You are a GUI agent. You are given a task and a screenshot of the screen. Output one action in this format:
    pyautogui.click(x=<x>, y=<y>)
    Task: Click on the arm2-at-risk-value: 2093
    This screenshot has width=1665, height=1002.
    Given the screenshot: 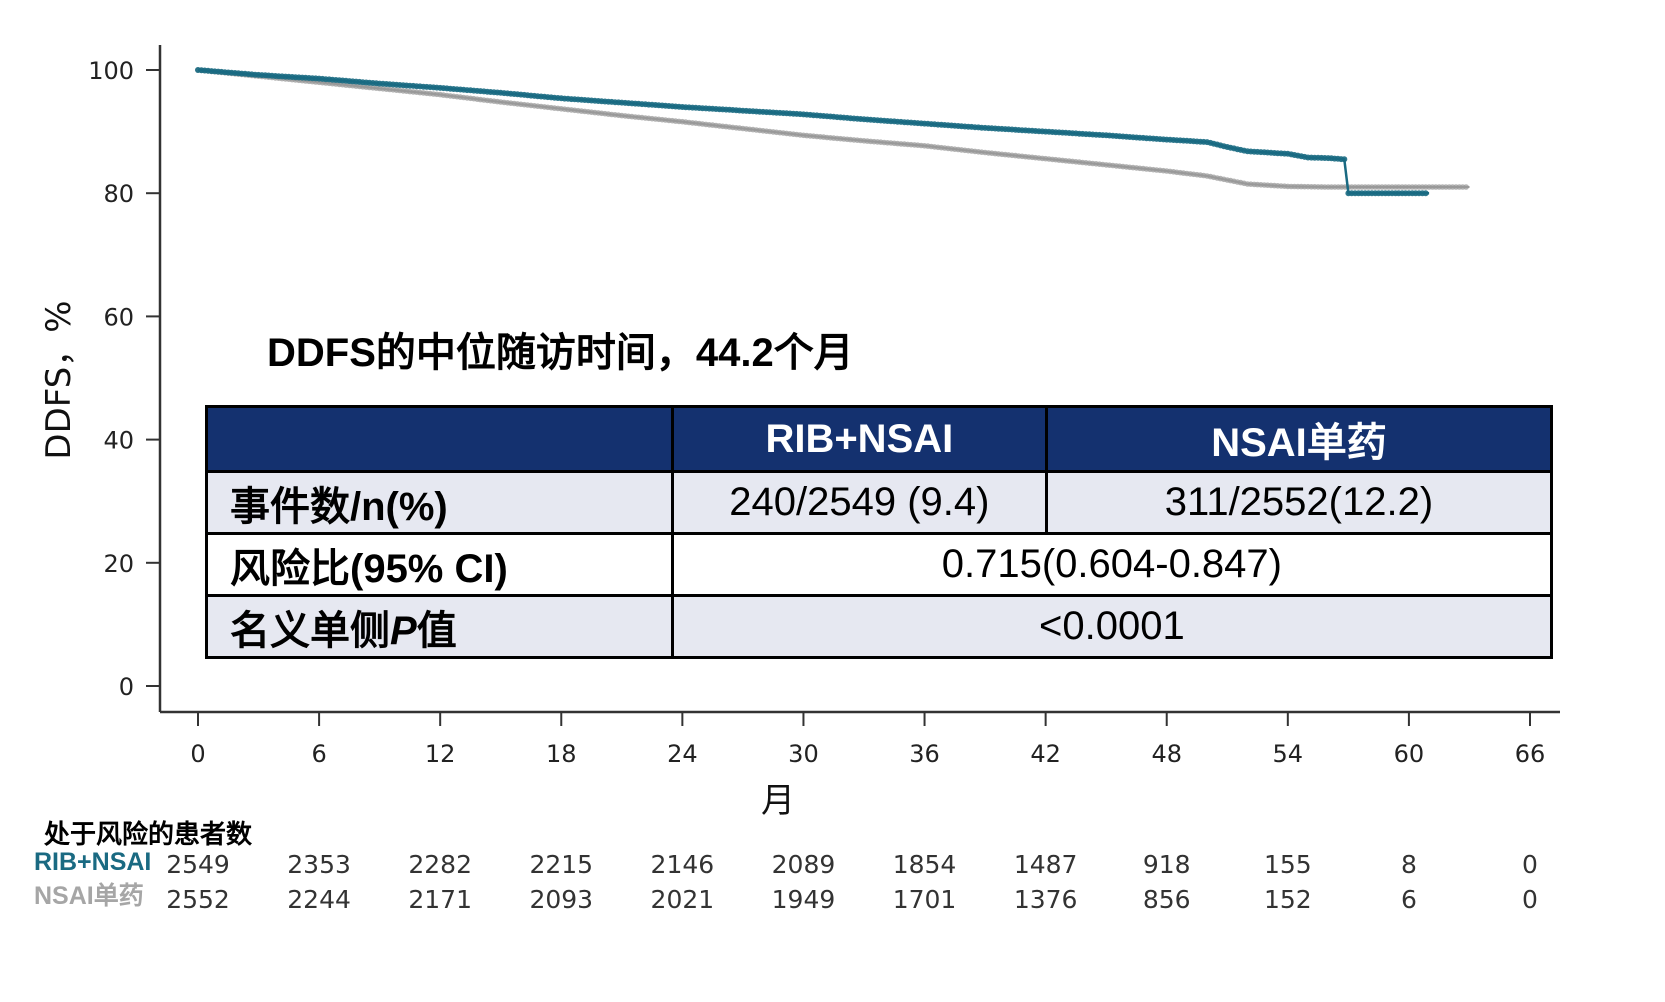 What is the action you would take?
    pyautogui.click(x=561, y=899)
    